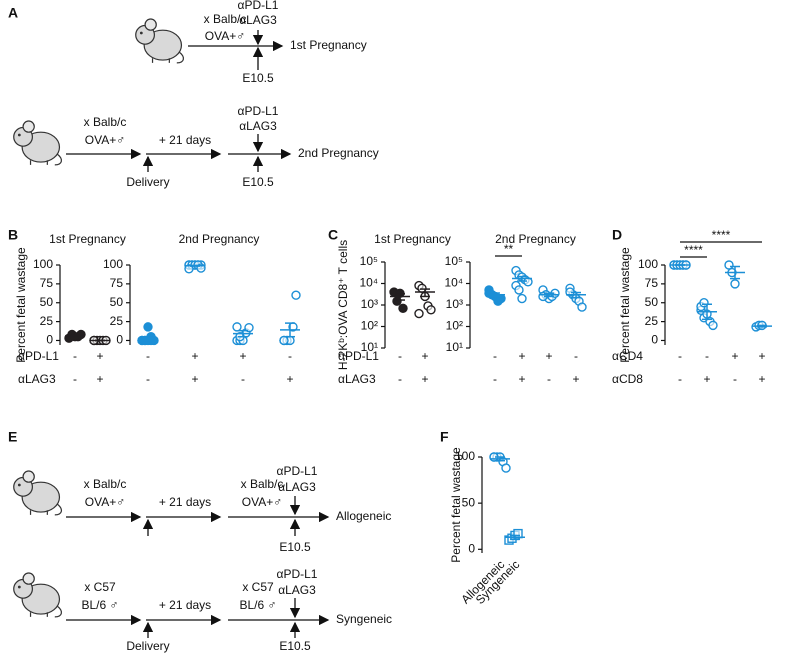 The image size is (800, 654). Describe the element at coordinates (358, 356) in the screenshot. I see `condition-label: αPD-L1` at that location.